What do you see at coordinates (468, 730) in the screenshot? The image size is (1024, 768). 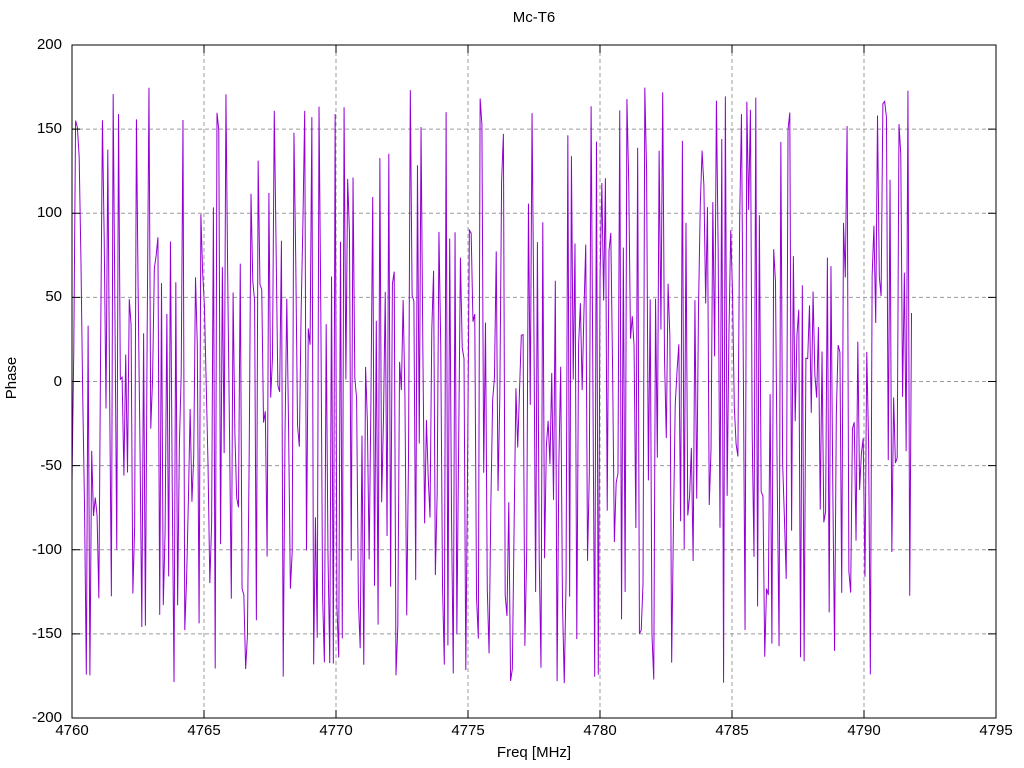 I see `x-tick-label: 4775` at bounding box center [468, 730].